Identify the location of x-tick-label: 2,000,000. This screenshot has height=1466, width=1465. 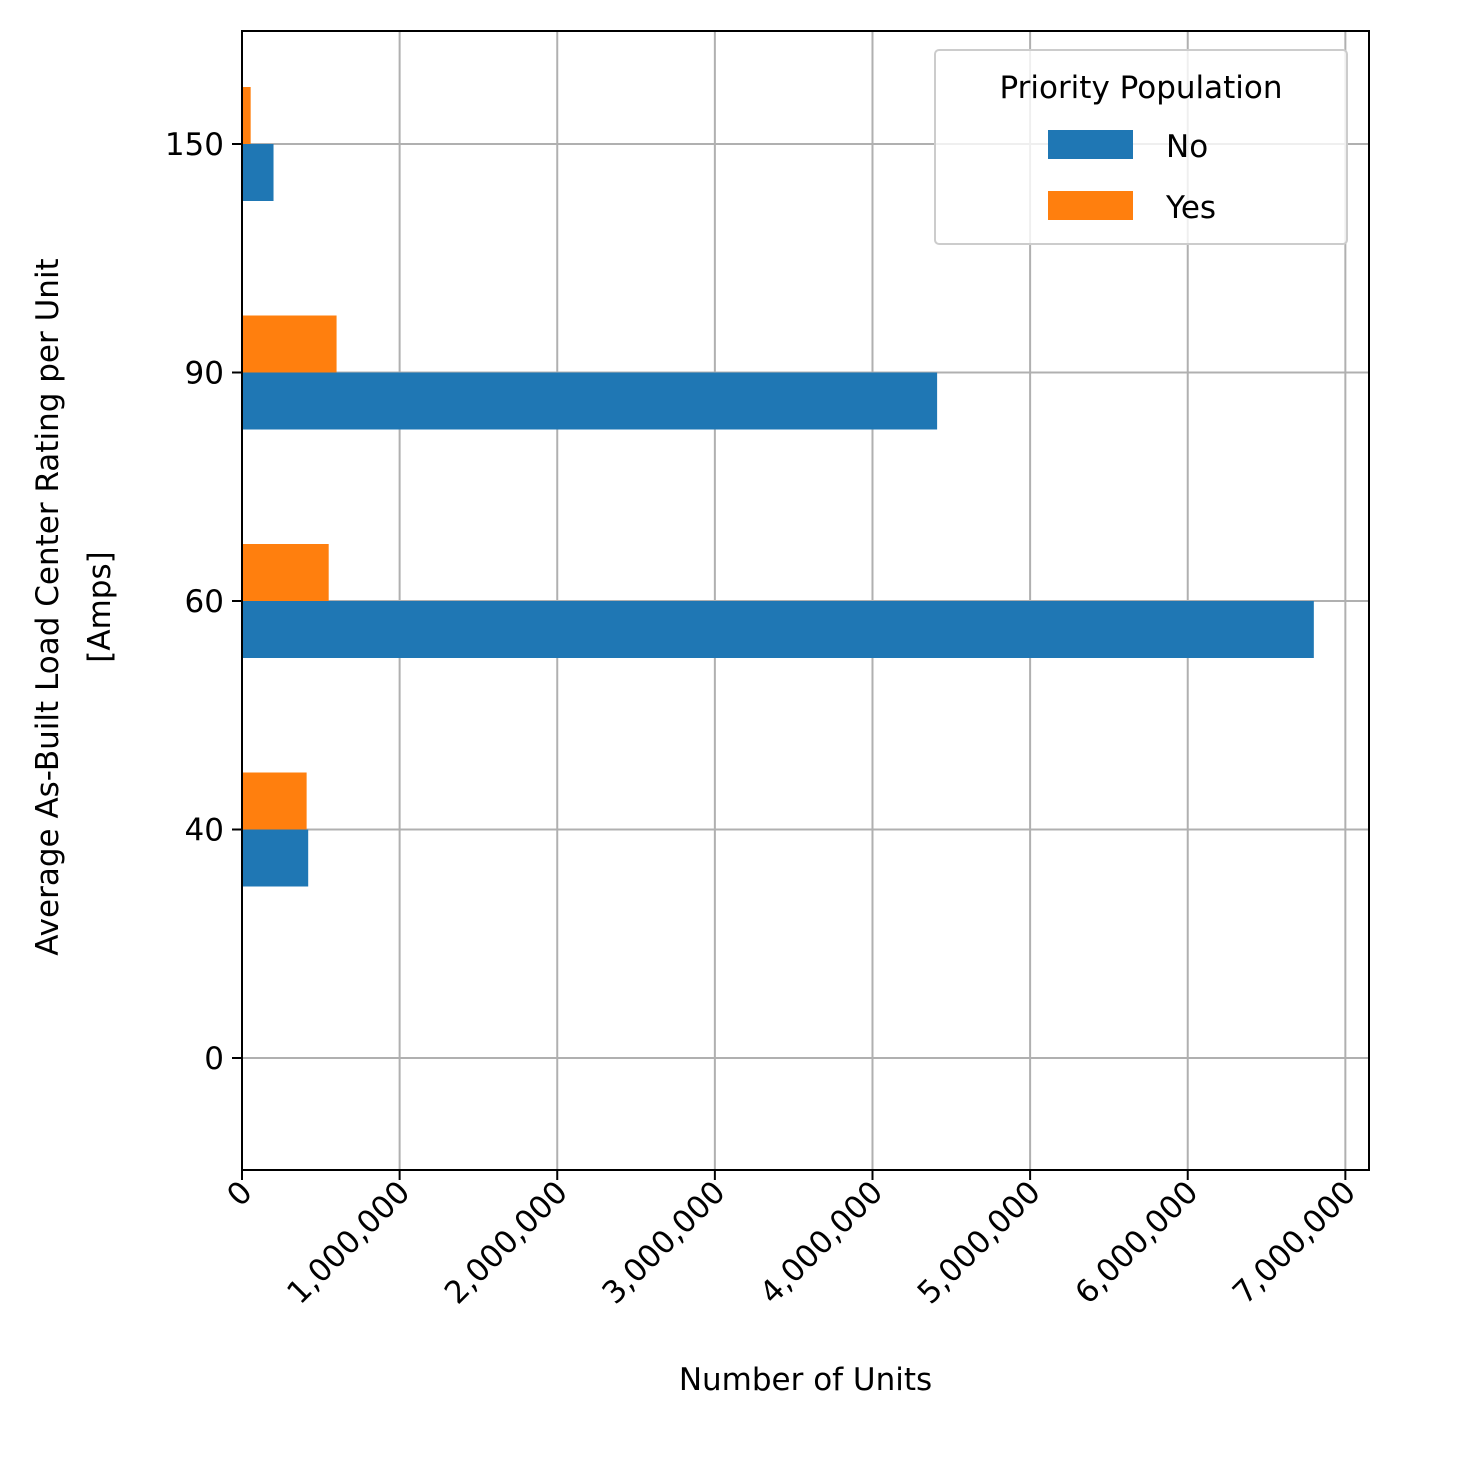
(506, 1242).